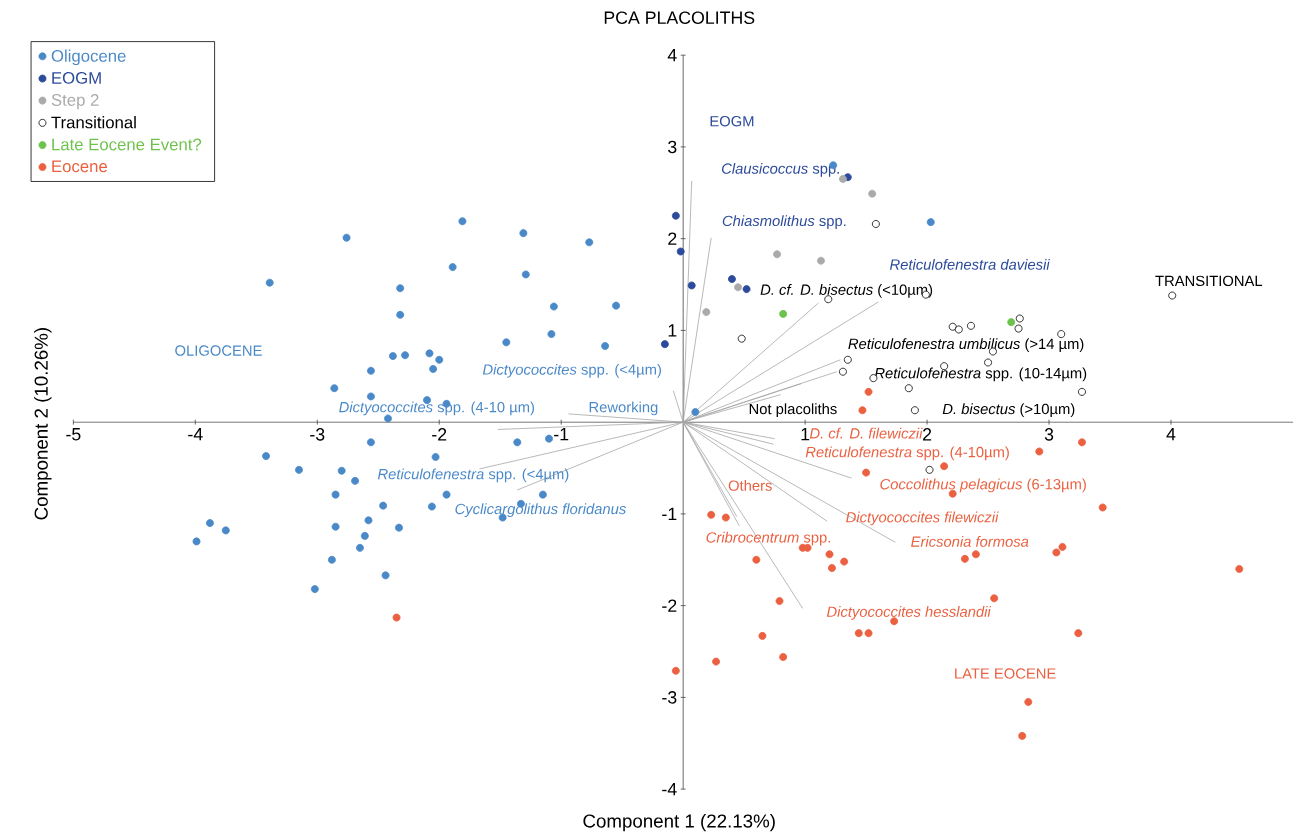 Image resolution: width=1293 pixels, height=839 pixels. Describe the element at coordinates (980, 374) in the screenshot. I see `annotation: Reticulofenestra spp. (10-14µm)` at that location.